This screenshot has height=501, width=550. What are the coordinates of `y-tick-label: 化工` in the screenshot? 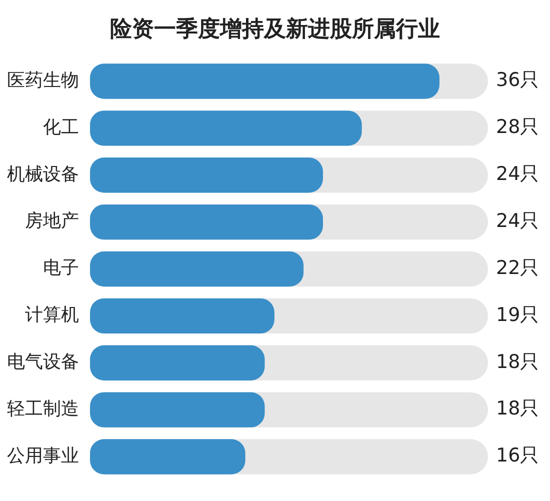 It's located at (61, 127).